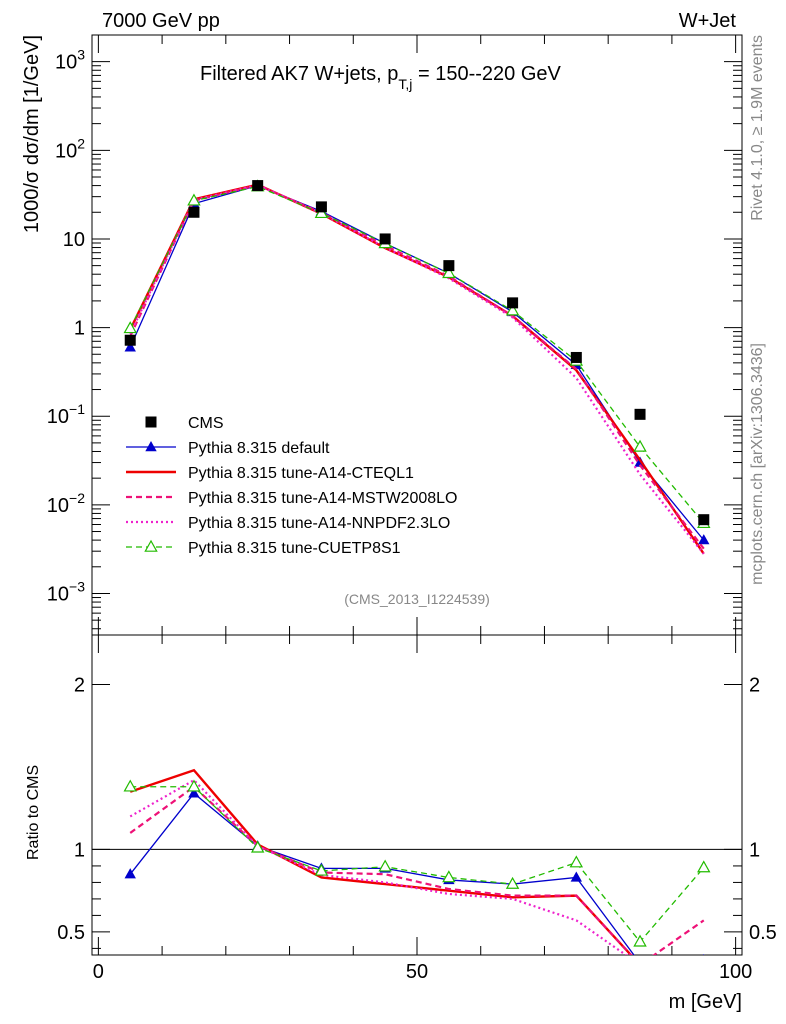 The image size is (786, 1024). Describe the element at coordinates (757, 128) in the screenshot. I see `rivet-label: Rivet 4.1.0, ≥ 1.9M events` at that location.